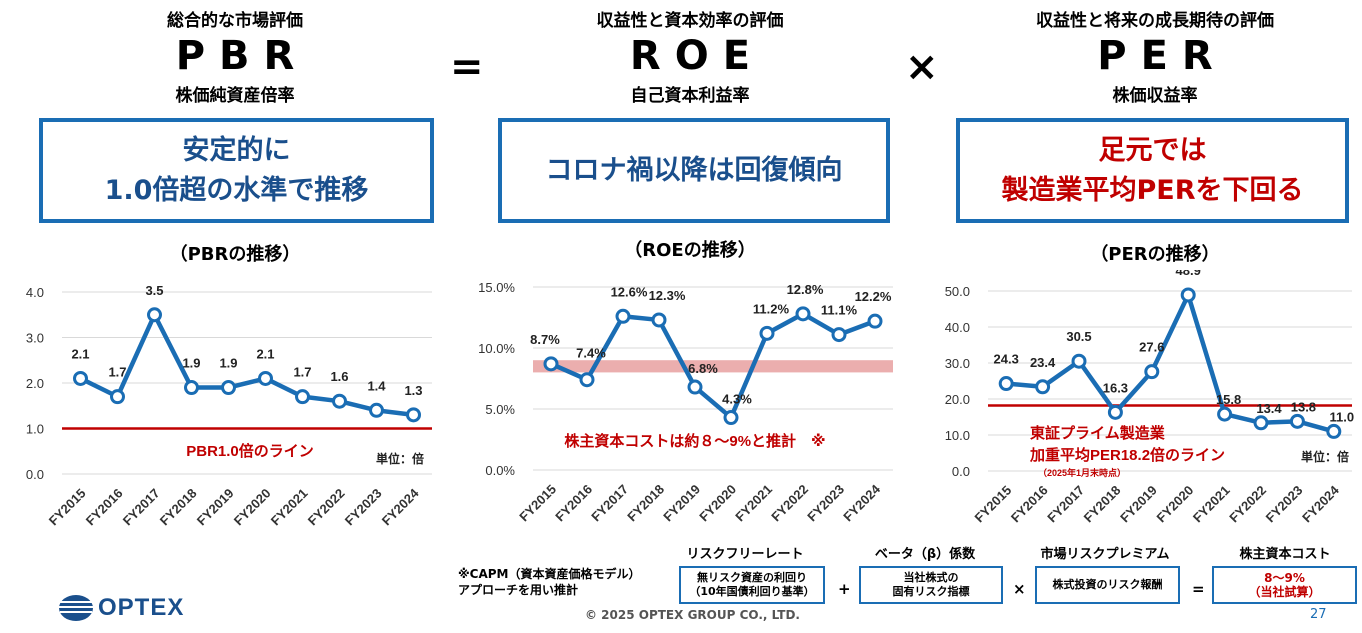  What do you see at coordinates (1078, 336) in the screenshot?
I see `data-label: 30.5` at bounding box center [1078, 336].